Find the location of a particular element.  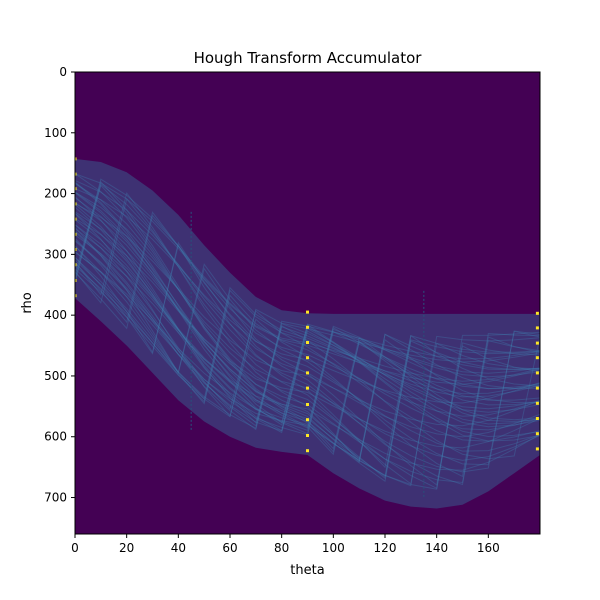

y-tick-label: 0 is located at coordinates (63, 72).